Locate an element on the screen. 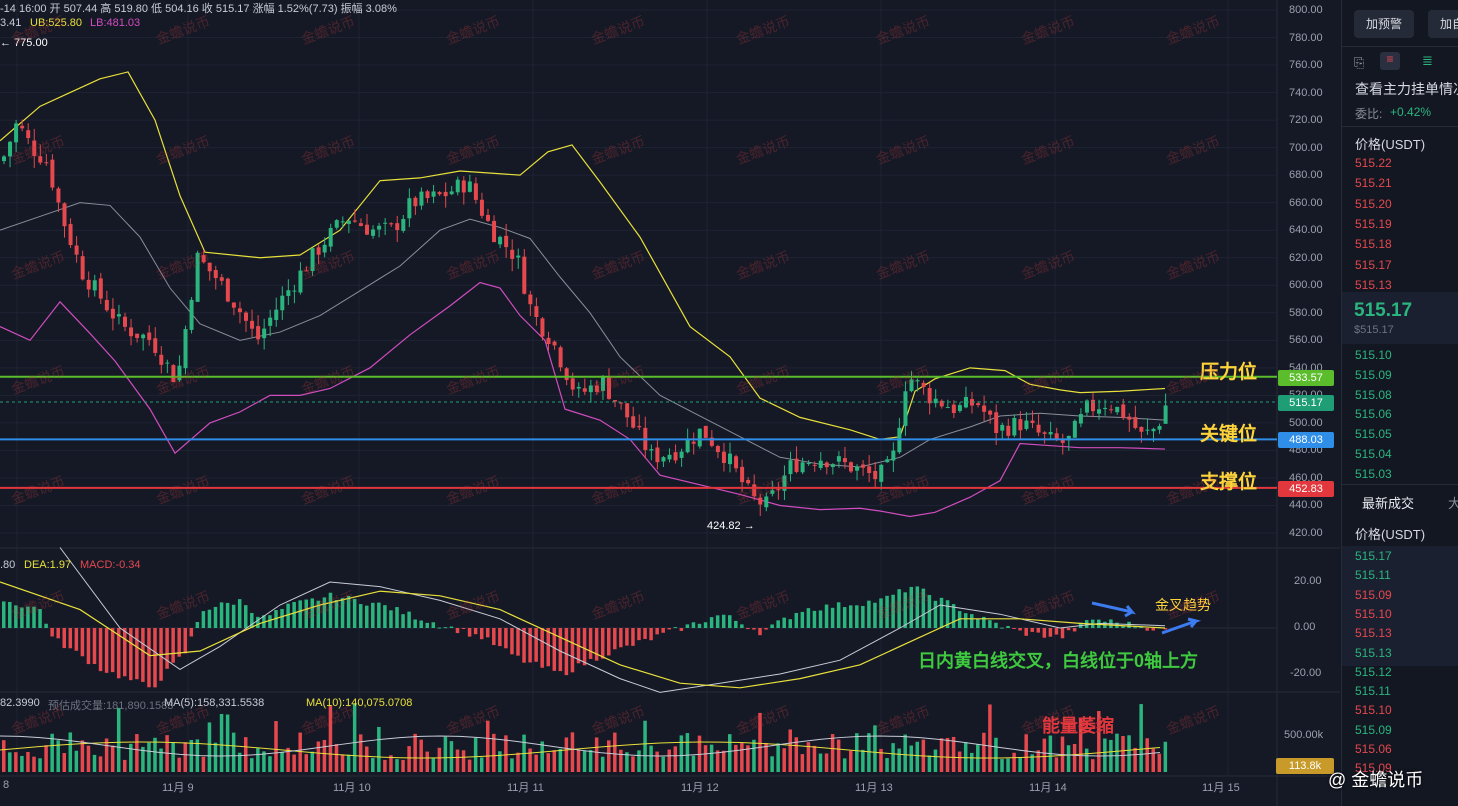  bid-price: 515.04 is located at coordinates (1373, 454).